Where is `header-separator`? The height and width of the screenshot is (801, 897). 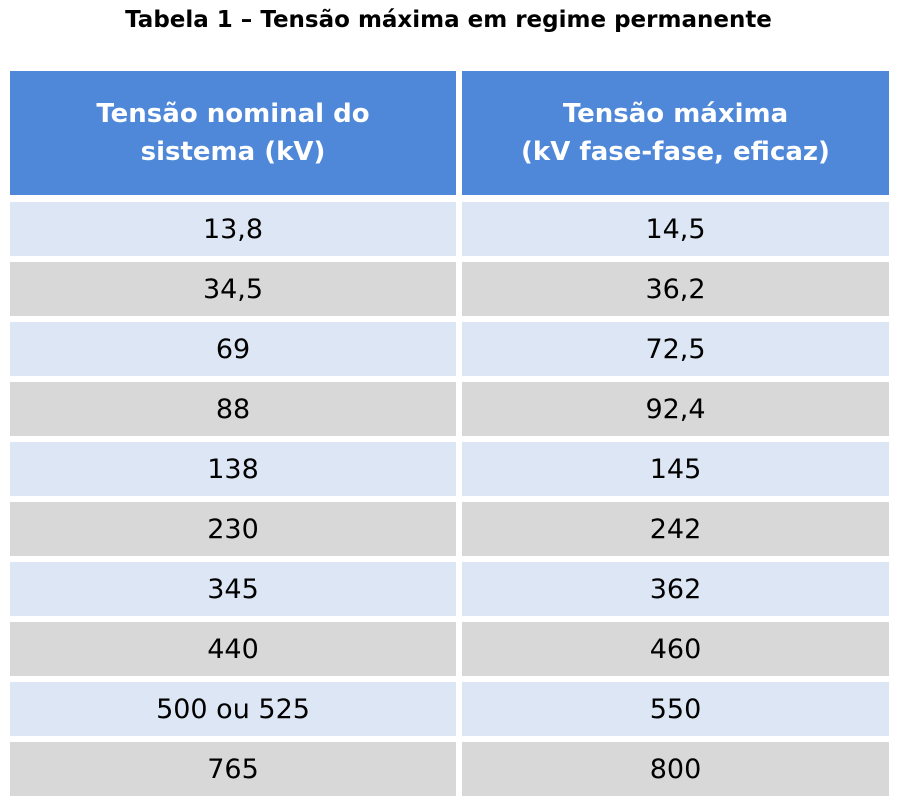 header-separator is located at coordinates (449, 198).